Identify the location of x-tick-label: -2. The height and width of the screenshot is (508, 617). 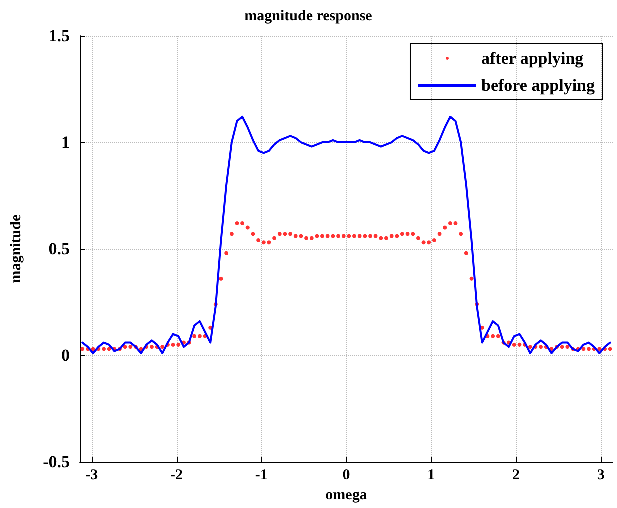
(177, 476).